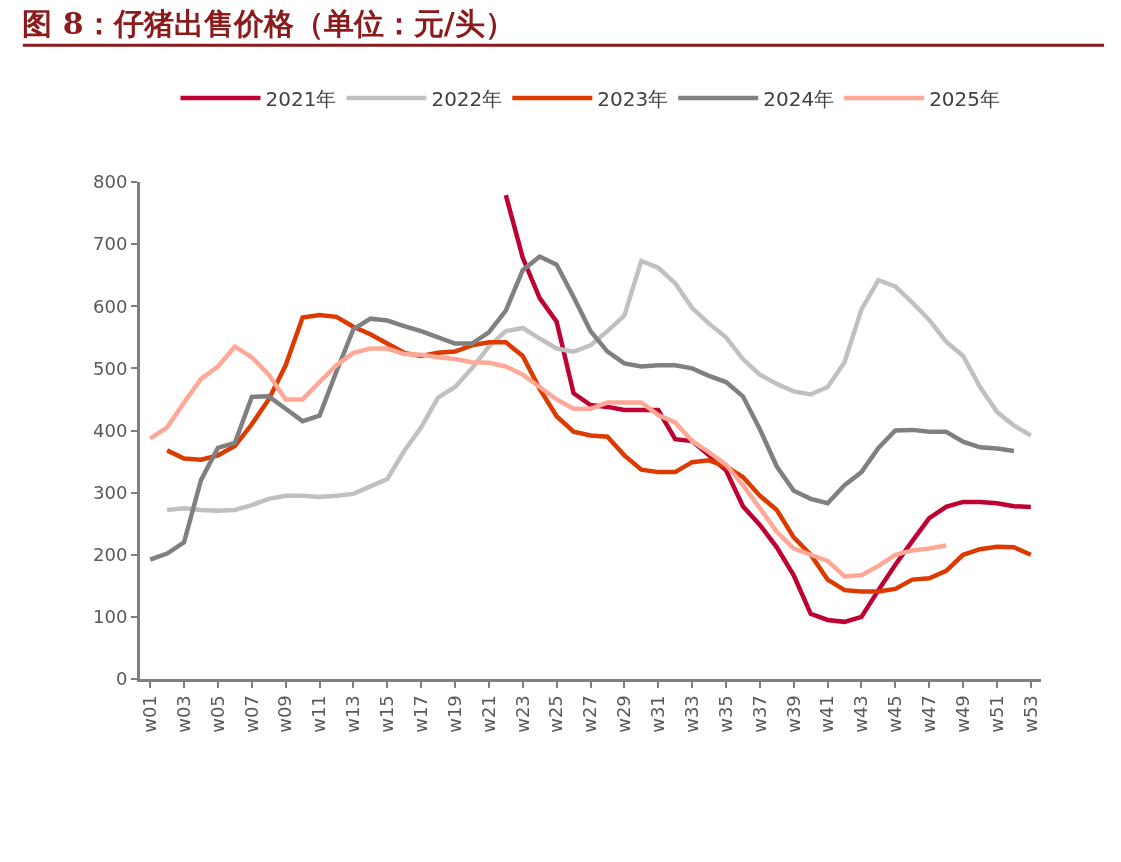 This screenshot has width=1121, height=862. I want to click on x-tick-label: w45, so click(895, 714).